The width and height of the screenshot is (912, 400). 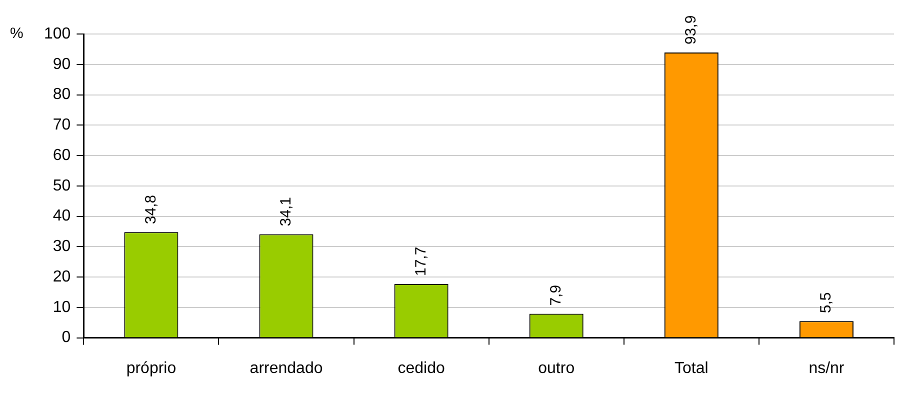 I want to click on y-axis-title: %, so click(x=17, y=33).